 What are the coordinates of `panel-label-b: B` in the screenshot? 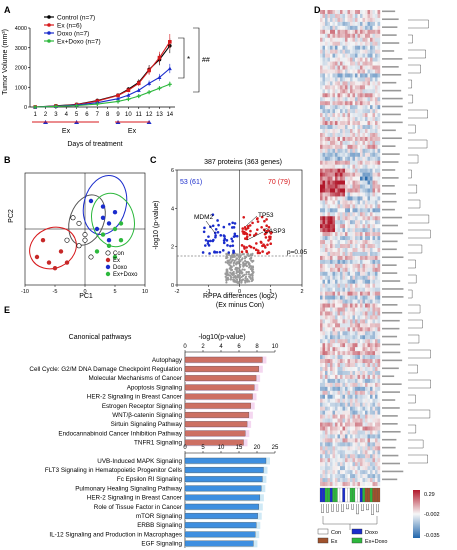 It's located at (7, 160).